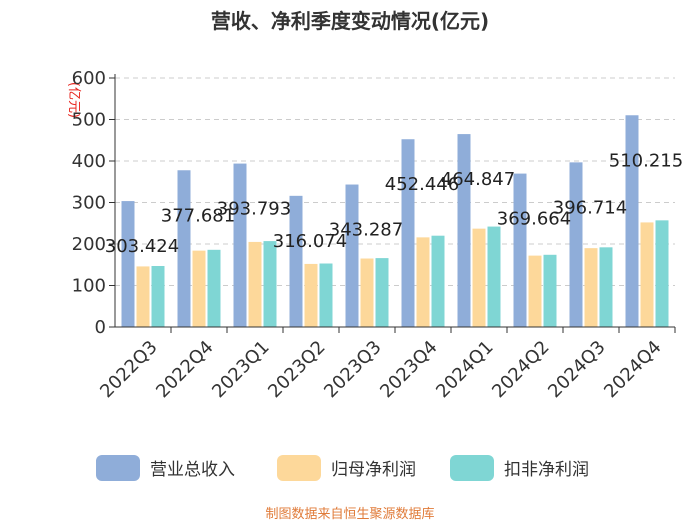  Describe the element at coordinates (270, 284) in the screenshot. I see `bar-2-2023Q1` at that location.